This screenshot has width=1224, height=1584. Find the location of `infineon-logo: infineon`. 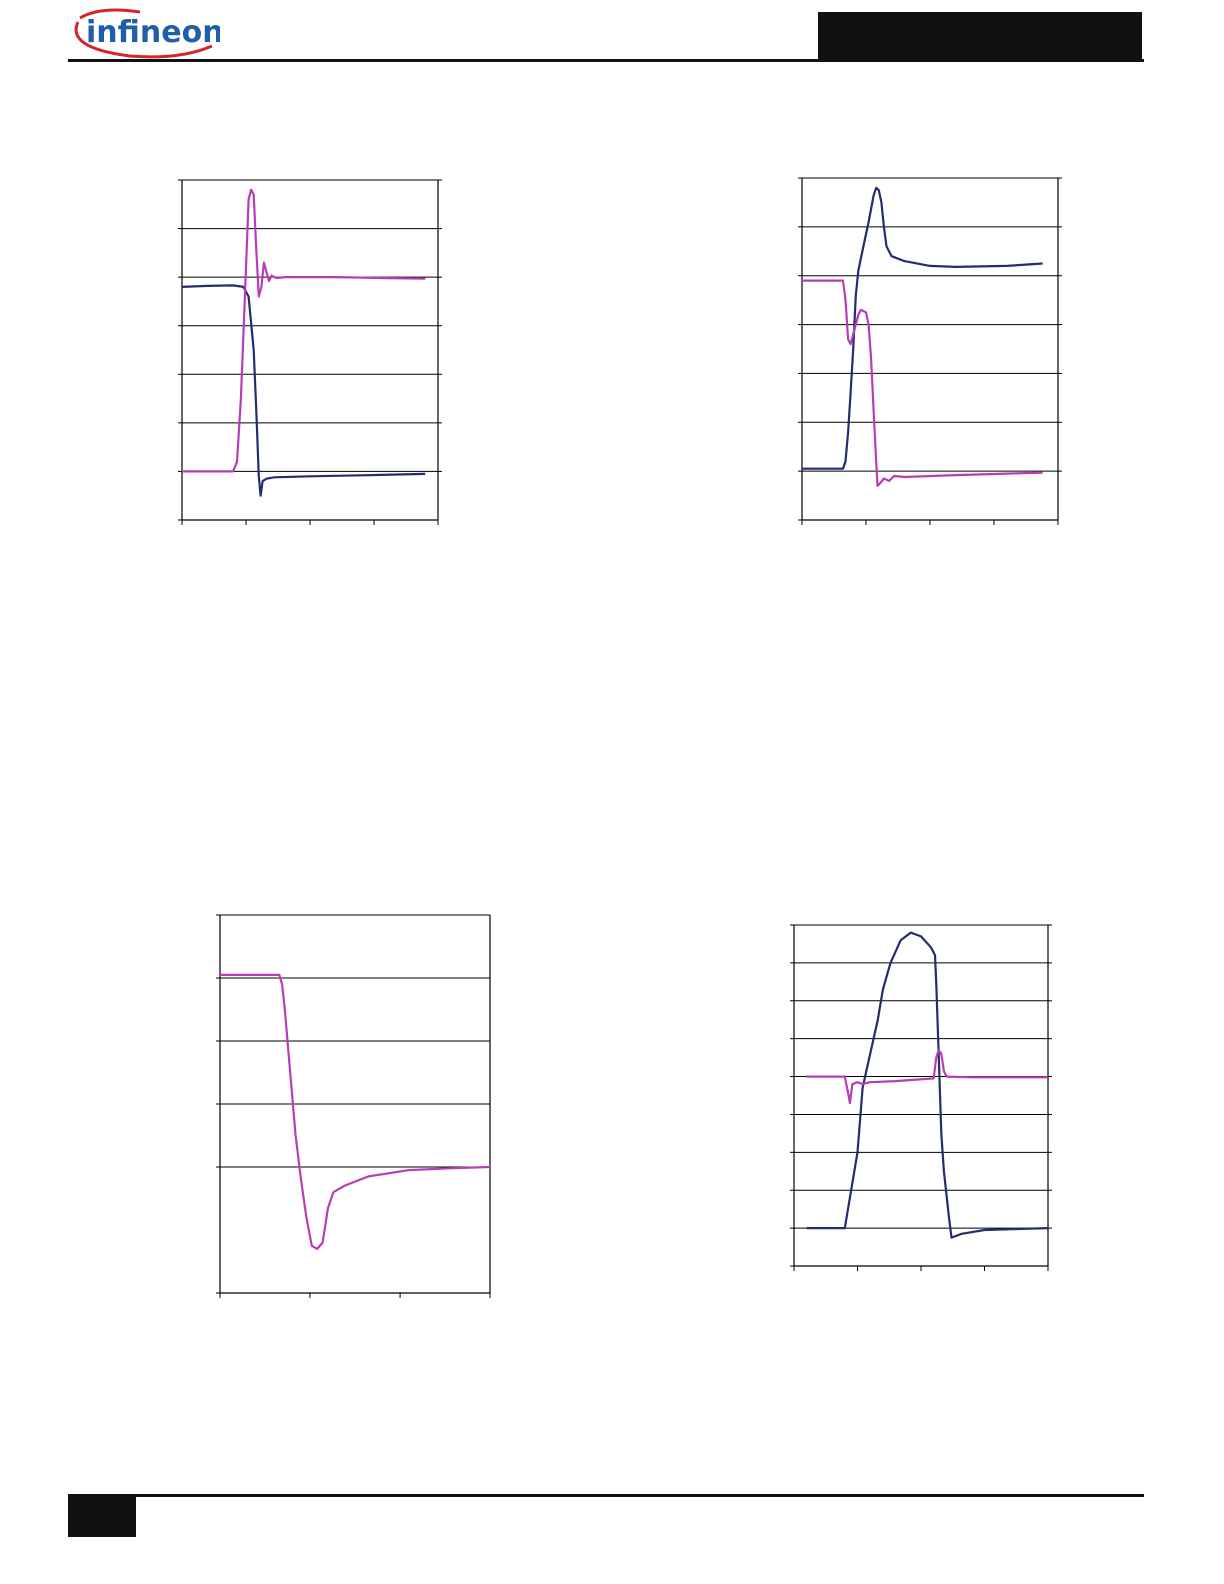

infineon-logo: infineon is located at coordinates (147, 33).